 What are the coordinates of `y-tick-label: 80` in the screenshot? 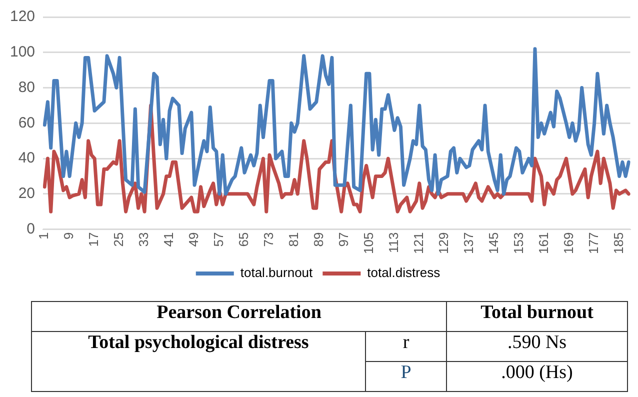 It's located at (27, 87).